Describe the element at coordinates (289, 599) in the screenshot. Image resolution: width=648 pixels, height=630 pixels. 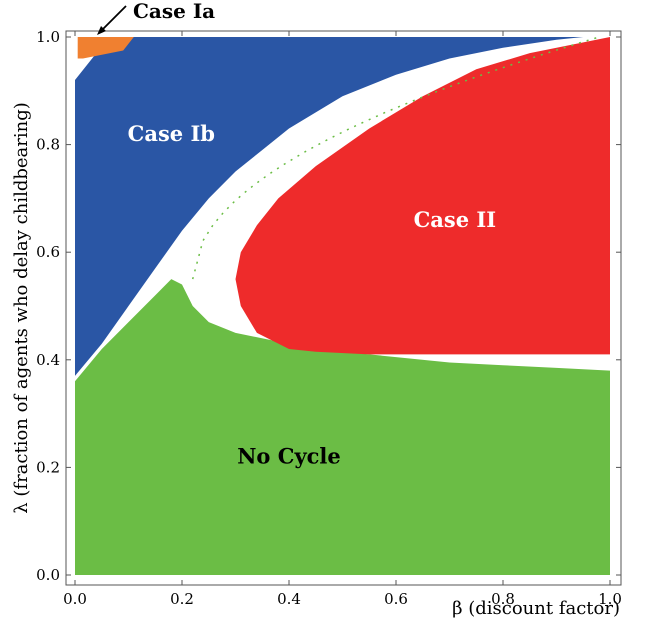
I see `x-tick-label: 0.4` at that location.